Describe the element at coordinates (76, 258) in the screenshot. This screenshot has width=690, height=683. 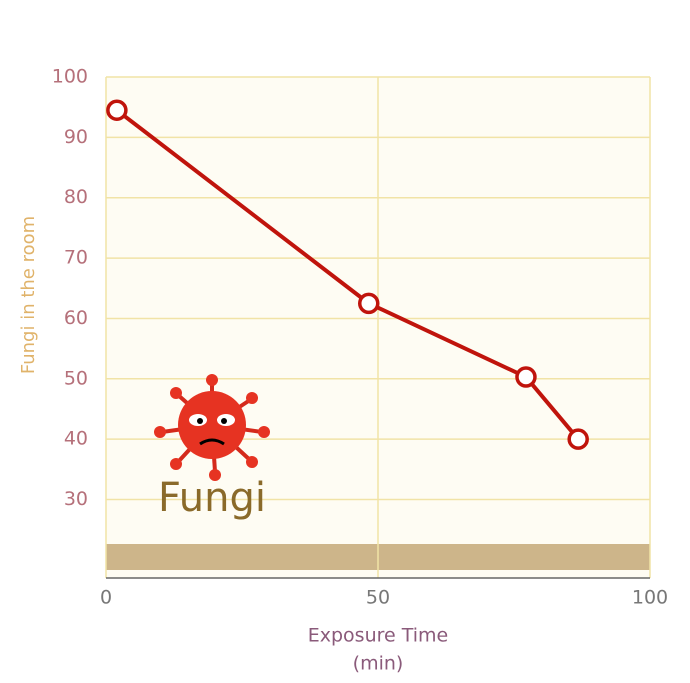
I see `y-tick-label: 70` at that location.